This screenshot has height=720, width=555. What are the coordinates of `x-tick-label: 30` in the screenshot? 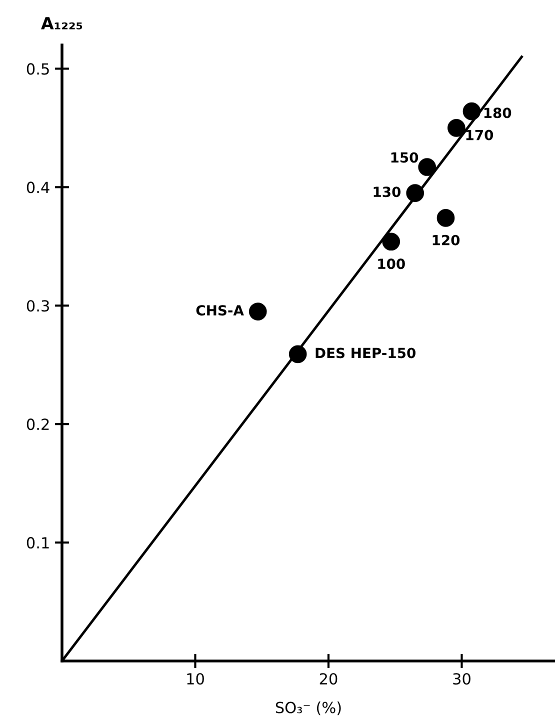 It's located at (461, 679).